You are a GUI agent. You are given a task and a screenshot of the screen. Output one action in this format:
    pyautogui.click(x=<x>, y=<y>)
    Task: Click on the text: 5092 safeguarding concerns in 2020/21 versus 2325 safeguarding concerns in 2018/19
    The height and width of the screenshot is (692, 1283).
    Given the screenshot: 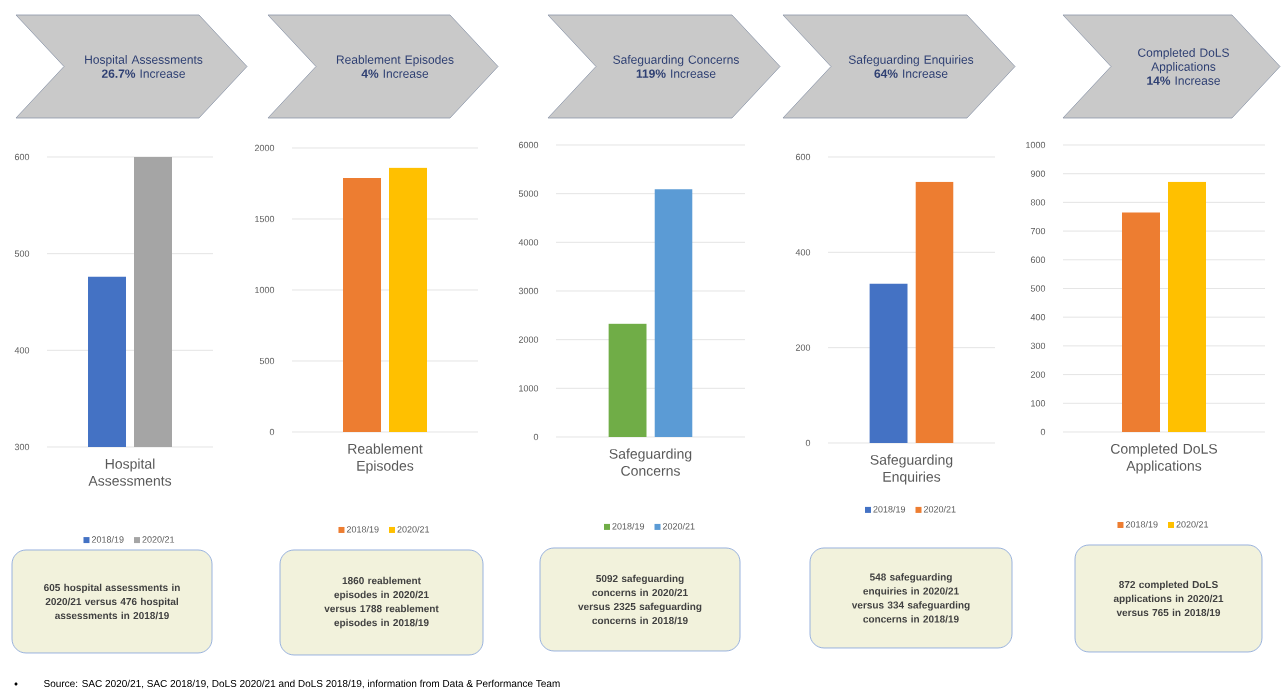 What is the action you would take?
    pyautogui.click(x=640, y=599)
    